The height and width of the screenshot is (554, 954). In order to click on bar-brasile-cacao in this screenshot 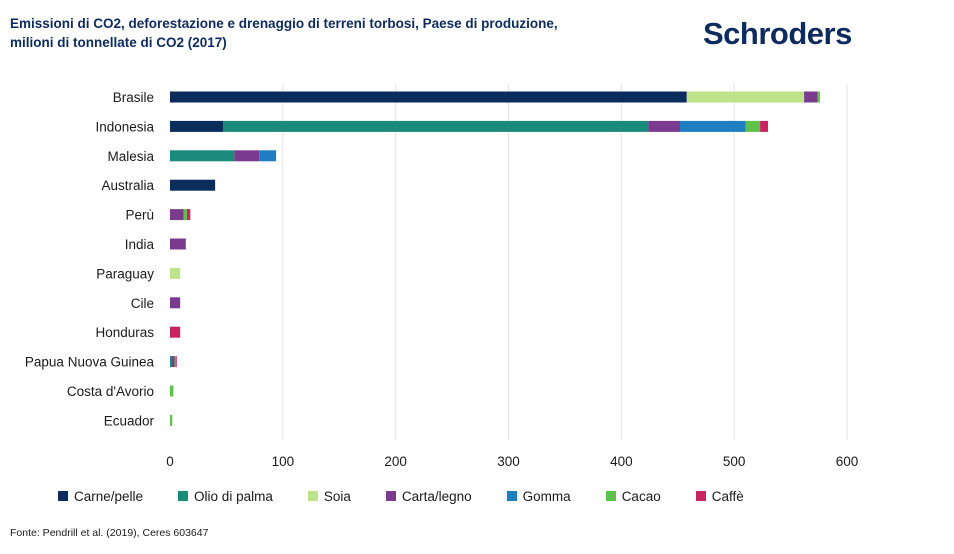, I will do `click(818, 97)`.